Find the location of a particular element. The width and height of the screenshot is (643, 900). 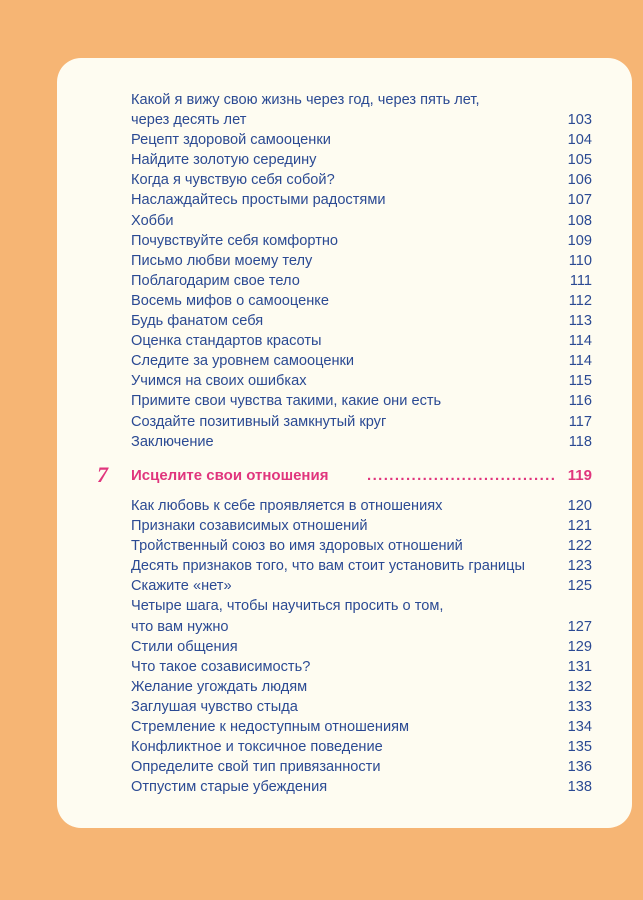

toc-entry: Стили общения 129 is located at coordinates (361, 647).